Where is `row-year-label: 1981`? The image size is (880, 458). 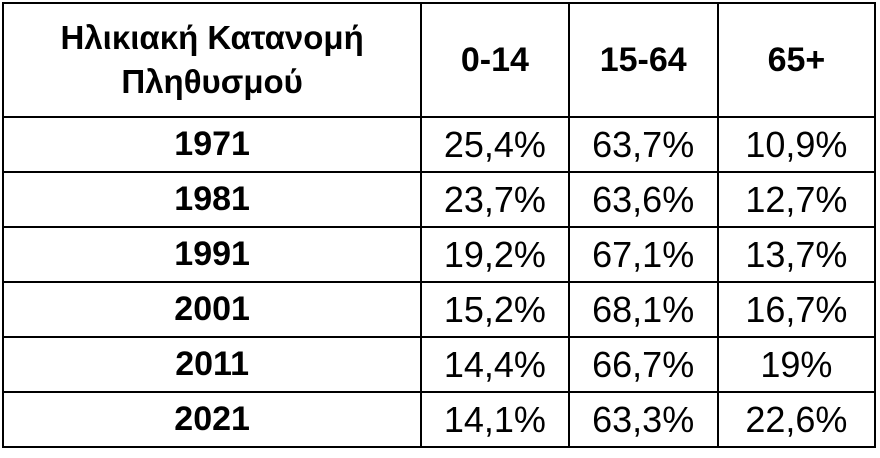
row-year-label: 1981 is located at coordinates (212, 199).